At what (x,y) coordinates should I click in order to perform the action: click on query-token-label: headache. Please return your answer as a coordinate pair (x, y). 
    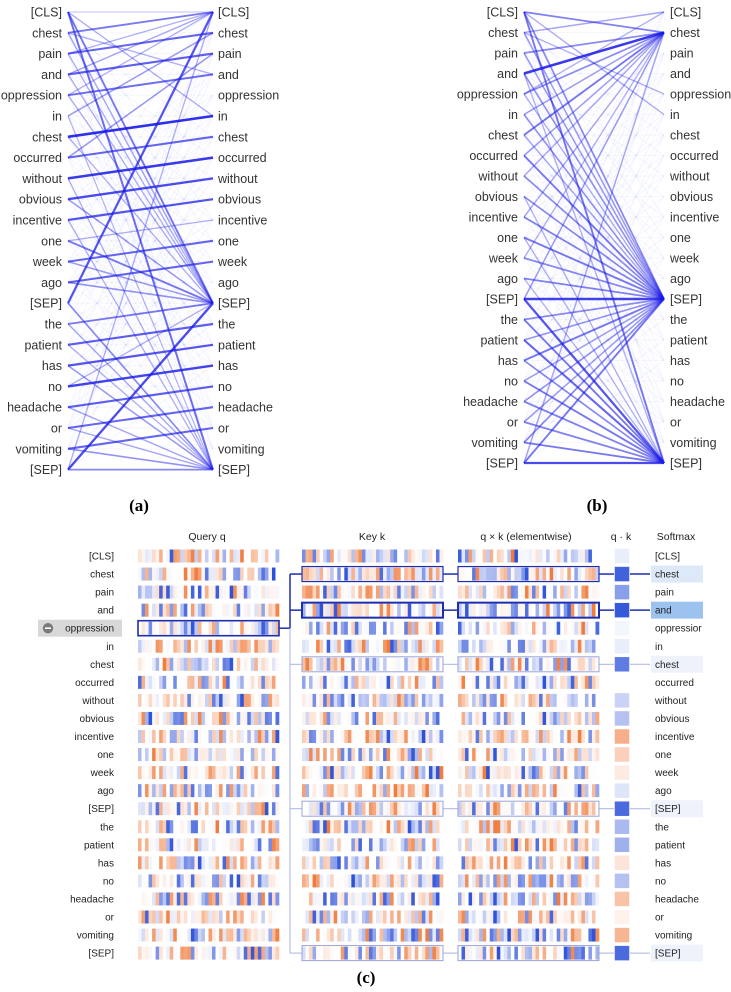
    Looking at the image, I should click on (92, 899).